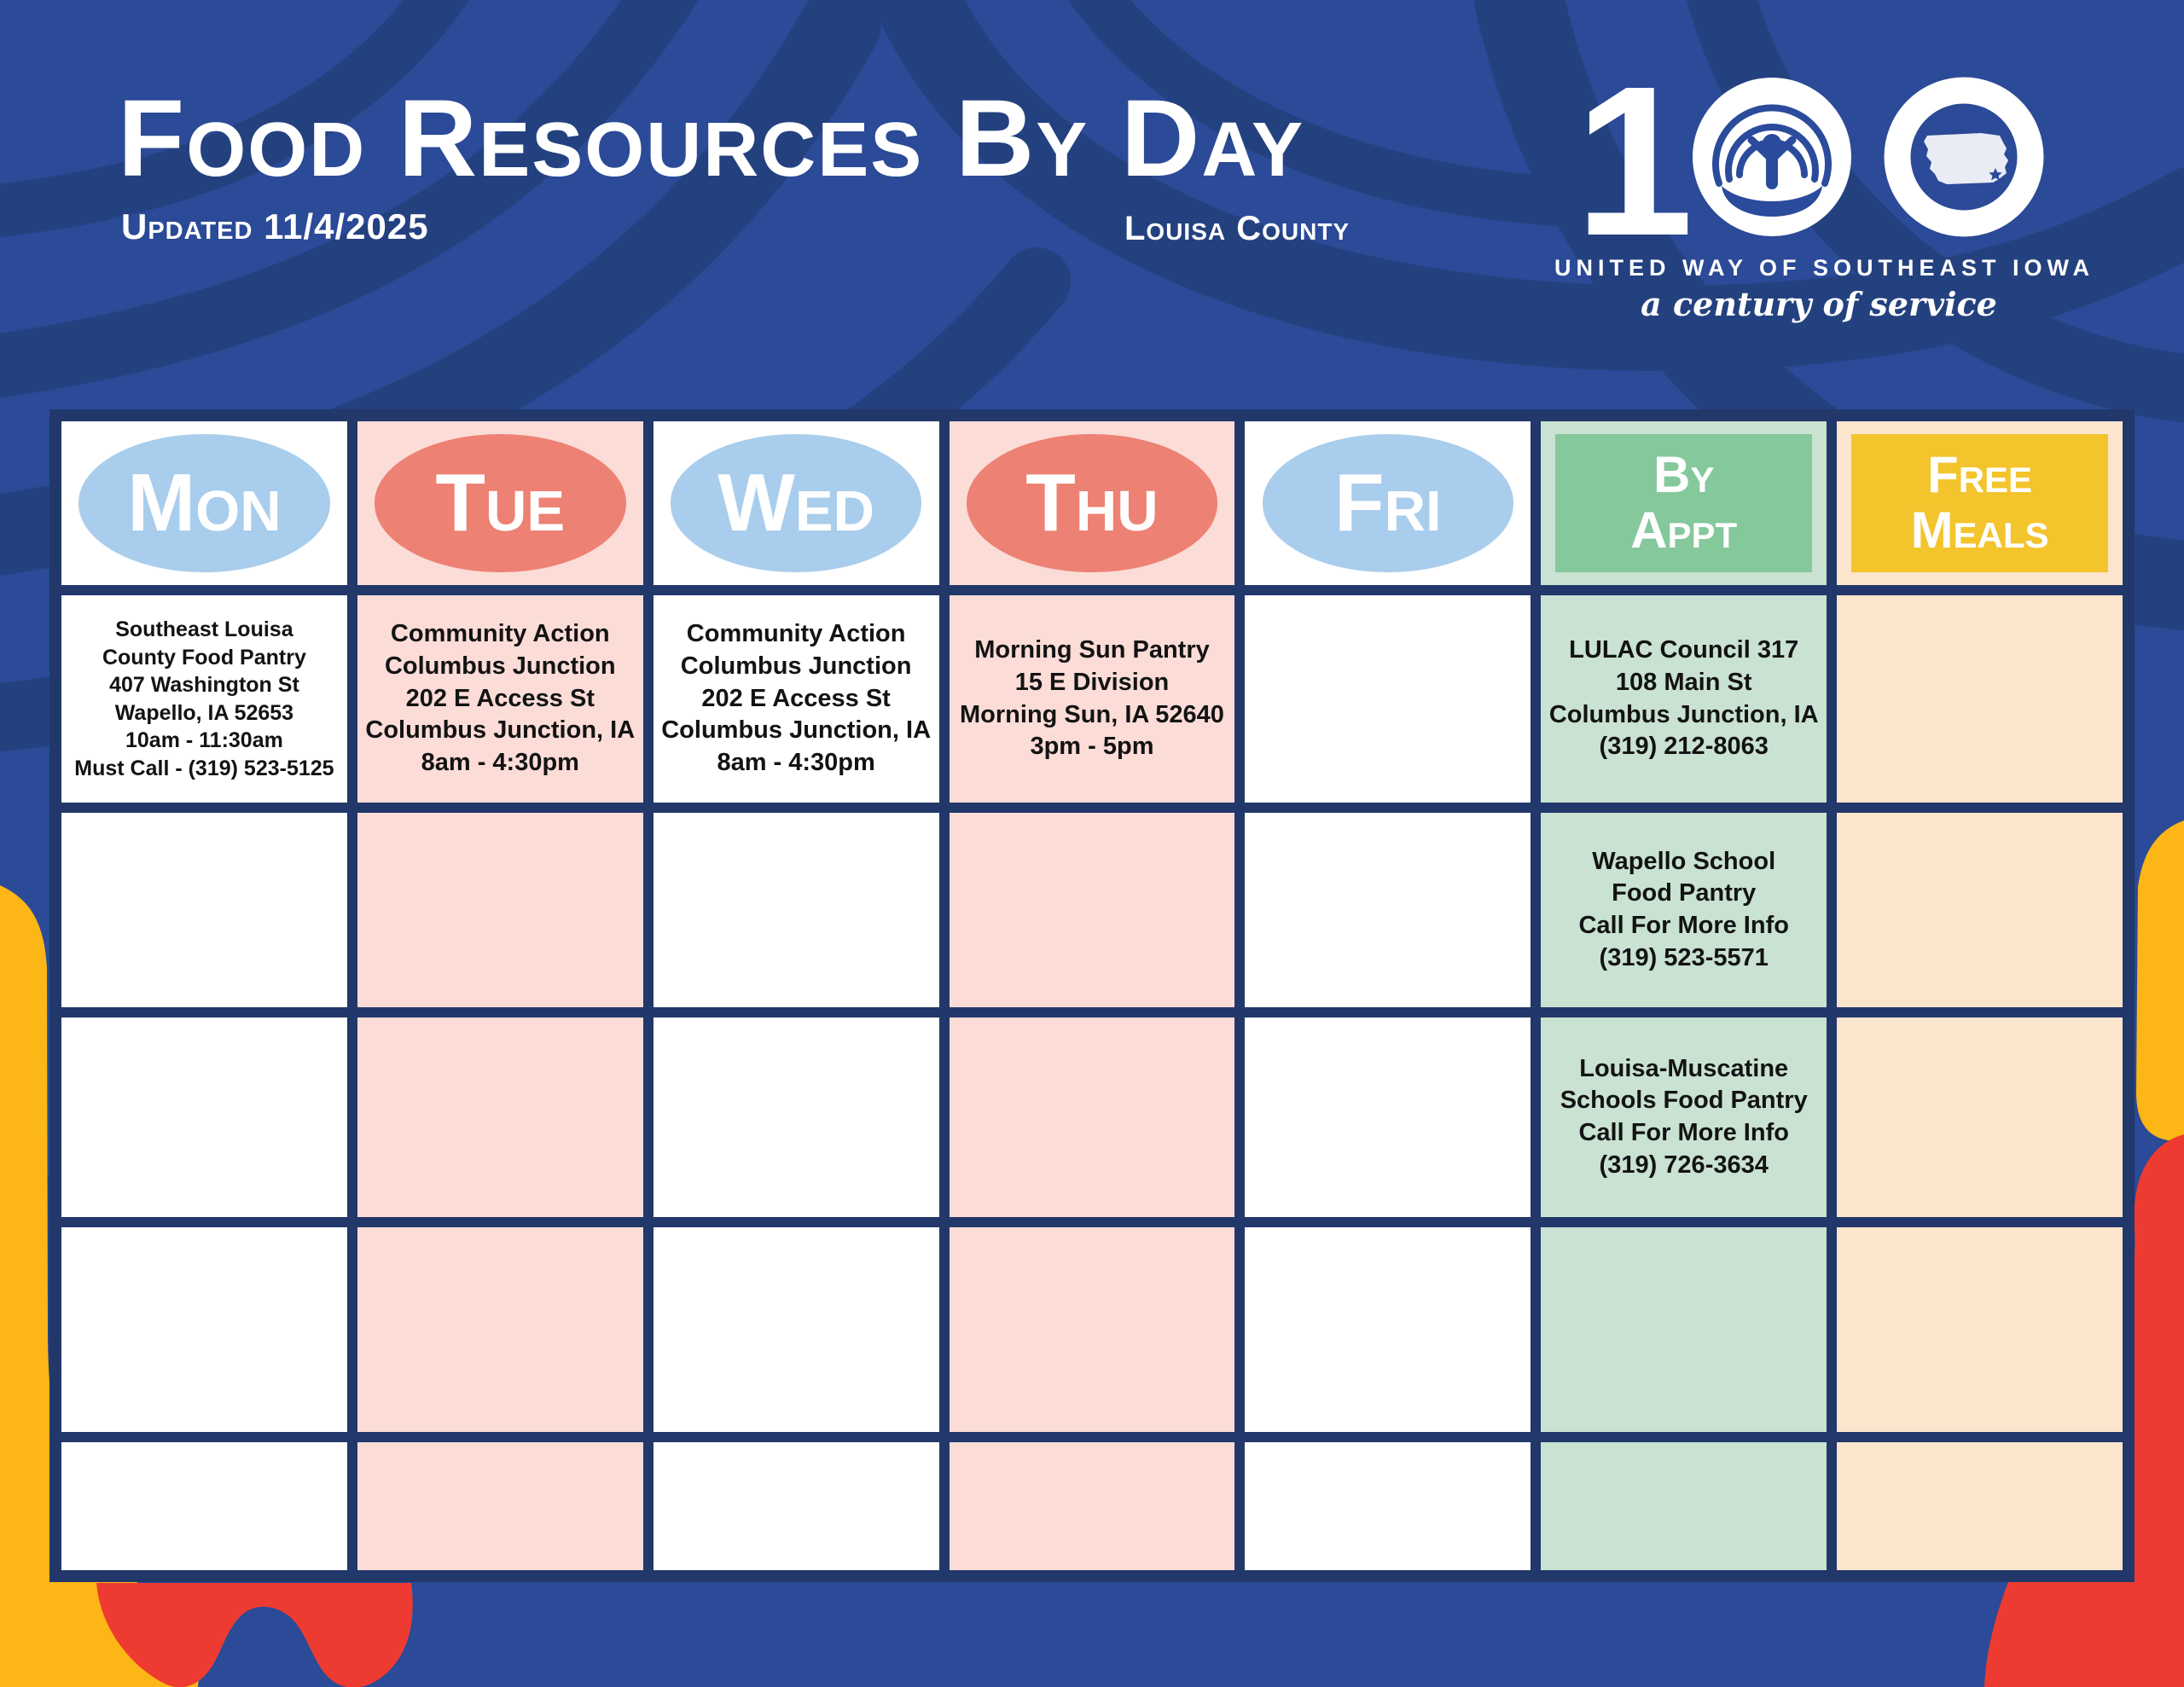 The height and width of the screenshot is (1687, 2184). I want to click on star-icon, so click(1996, 174).